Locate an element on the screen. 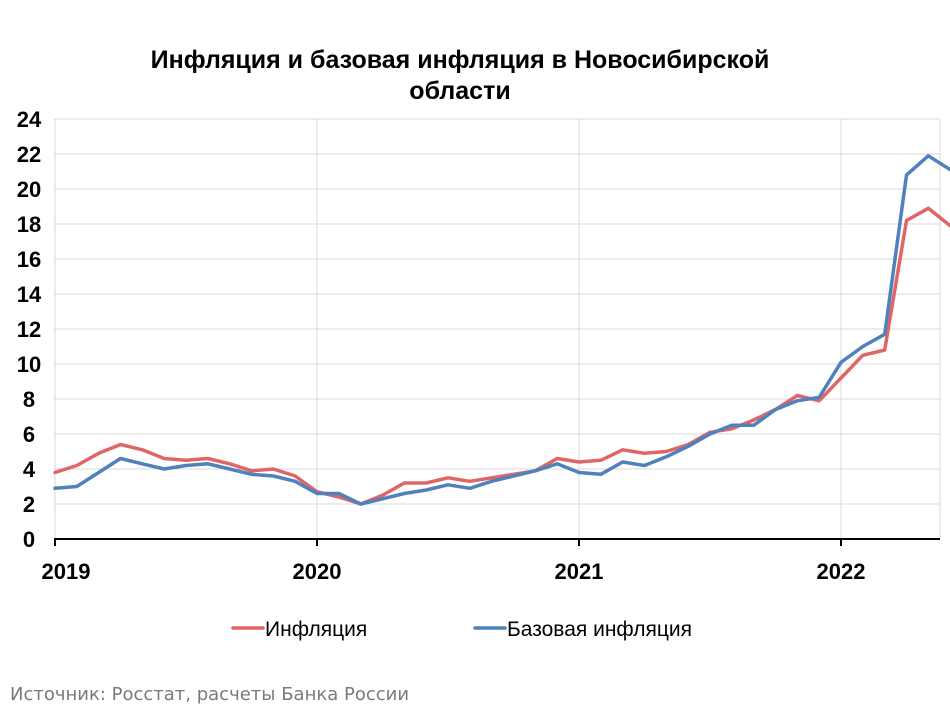  y-tick-label: 0 is located at coordinates (29, 539).